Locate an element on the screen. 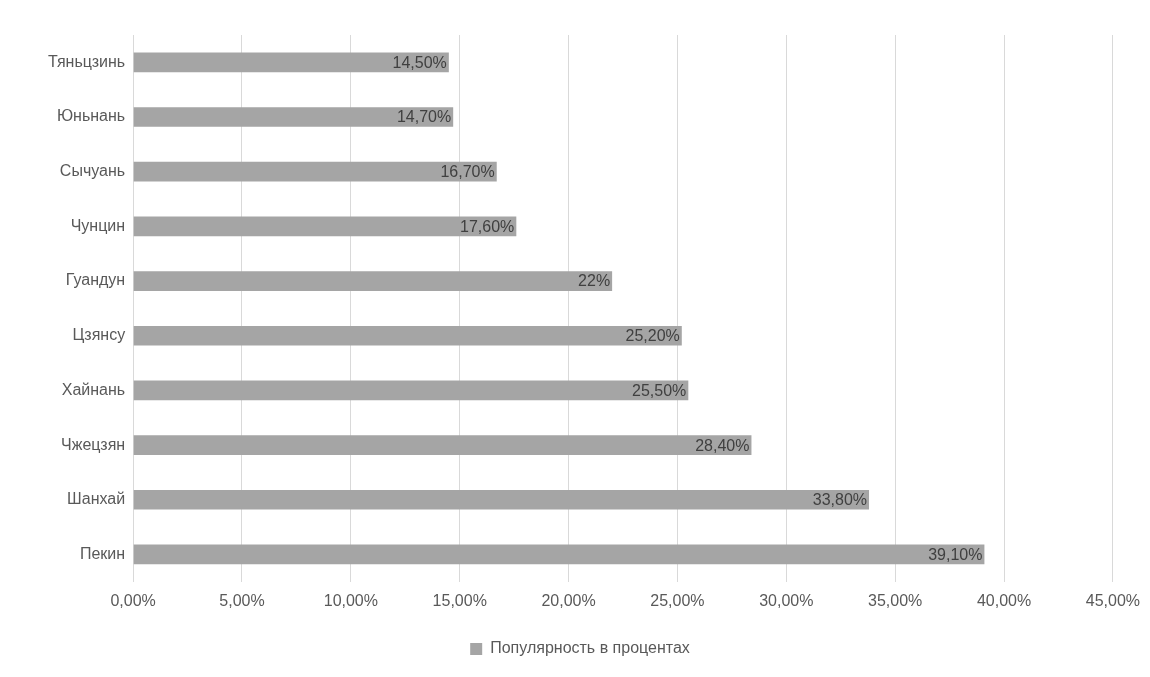 The image size is (1150, 677). data-label: 14,70% is located at coordinates (424, 117).